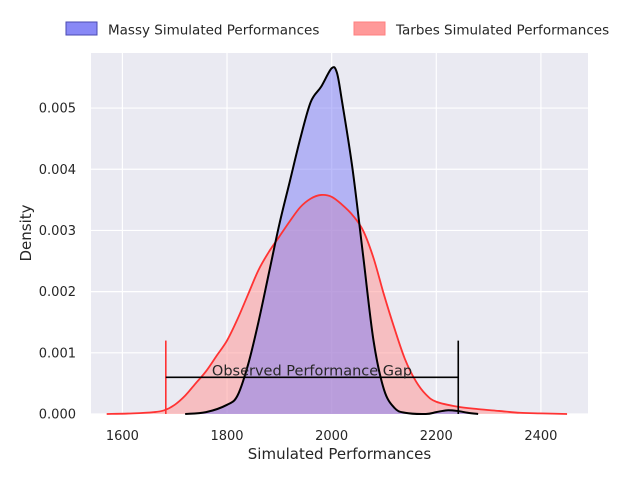  What do you see at coordinates (57, 231) in the screenshot?
I see `y-tick-label: 0.003` at bounding box center [57, 231].